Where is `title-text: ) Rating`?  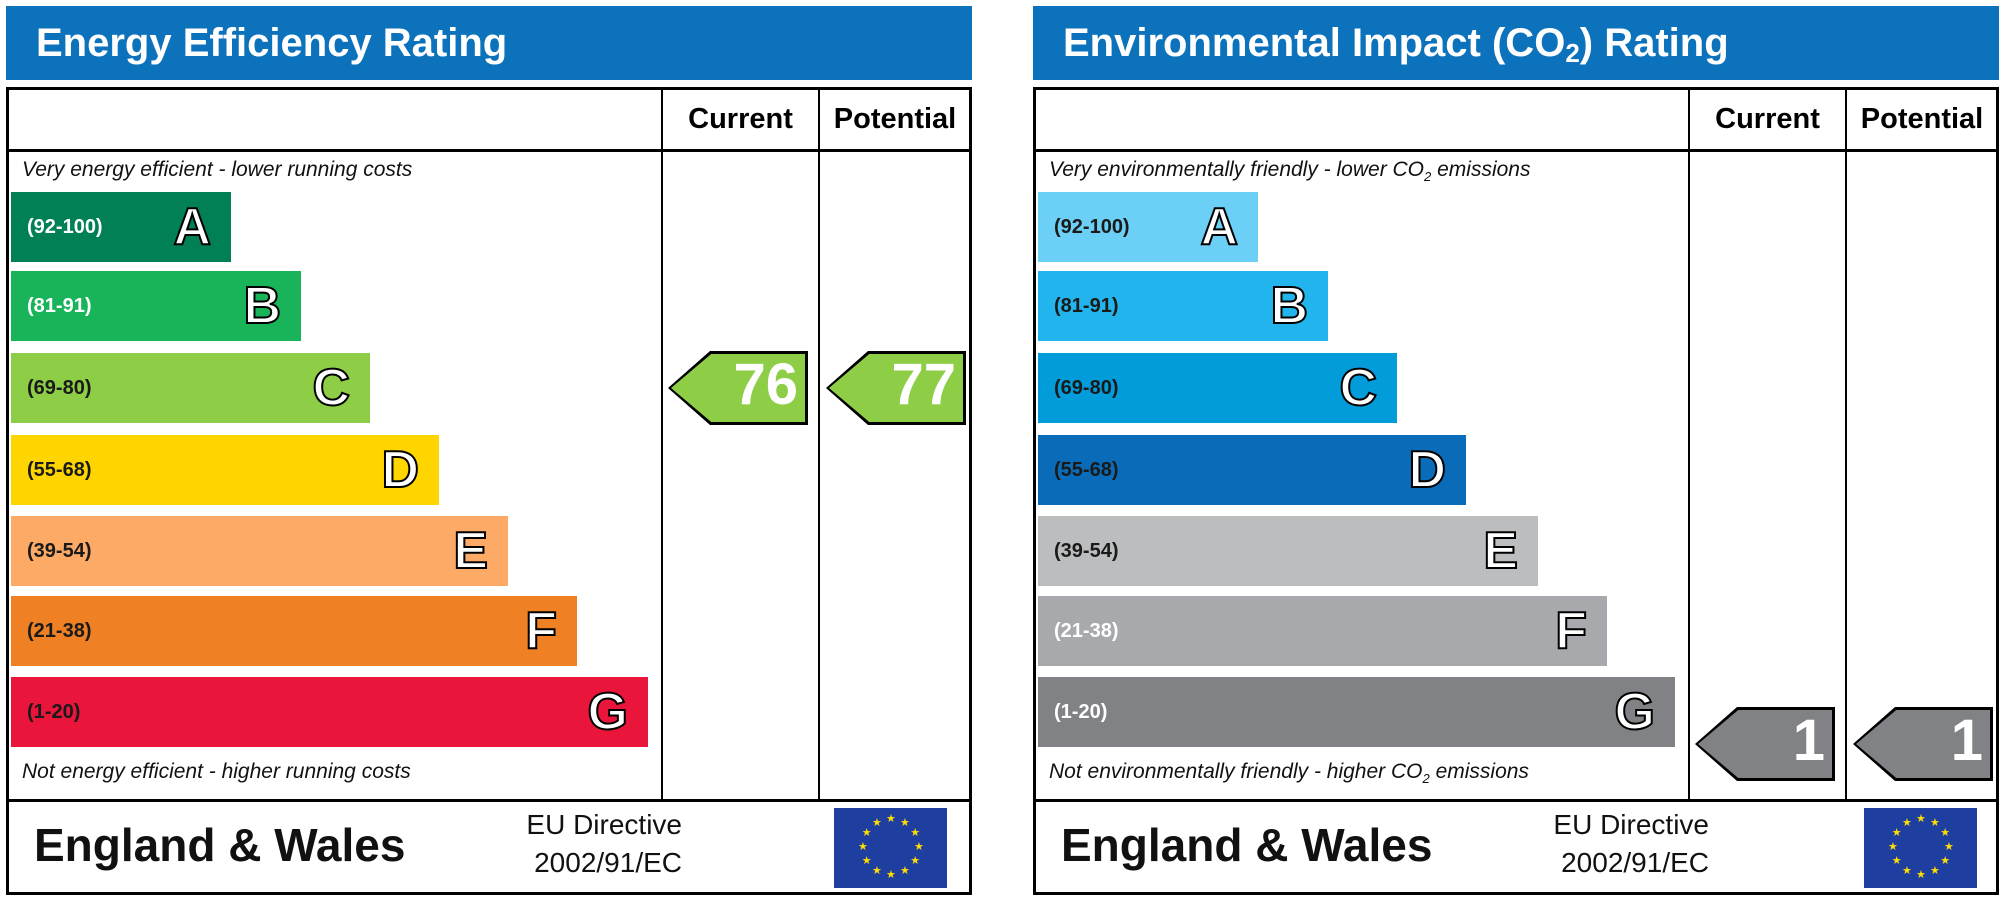 title-text: ) Rating is located at coordinates (1654, 43).